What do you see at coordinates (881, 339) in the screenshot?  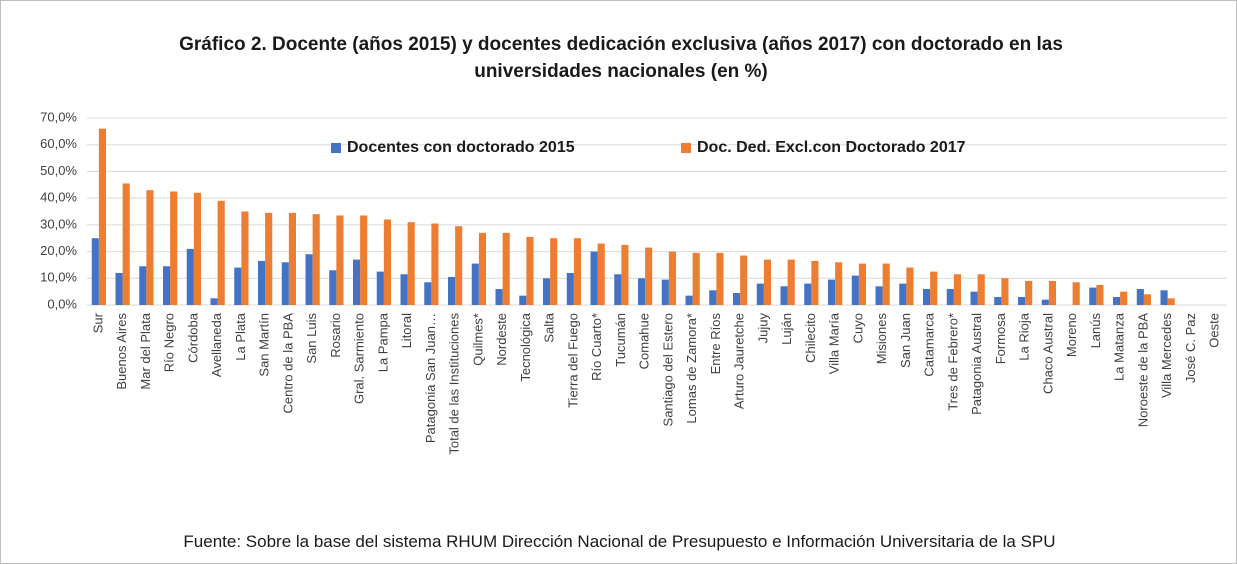 I see `x-tick-label: Misiones` at bounding box center [881, 339].